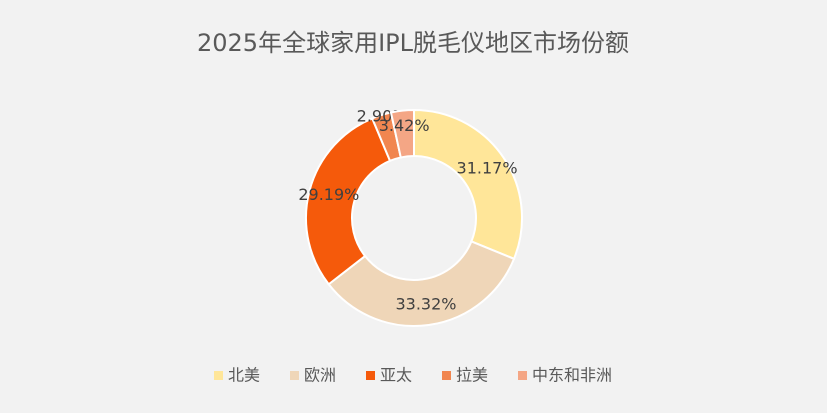 The height and width of the screenshot is (413, 827). I want to click on data-label: 3.42%, so click(404, 125).